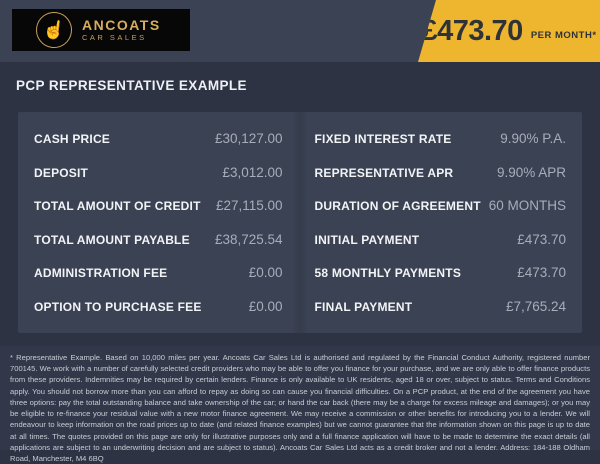  I want to click on finance-row: REPRESENTATIVE APR 9.90% APR, so click(440, 172).